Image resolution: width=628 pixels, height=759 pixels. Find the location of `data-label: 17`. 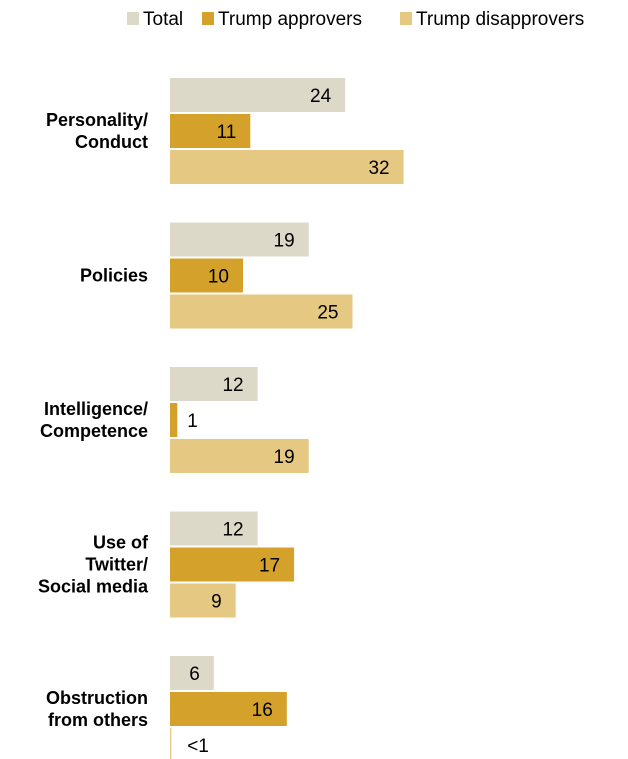

data-label: 17 is located at coordinates (269, 566).